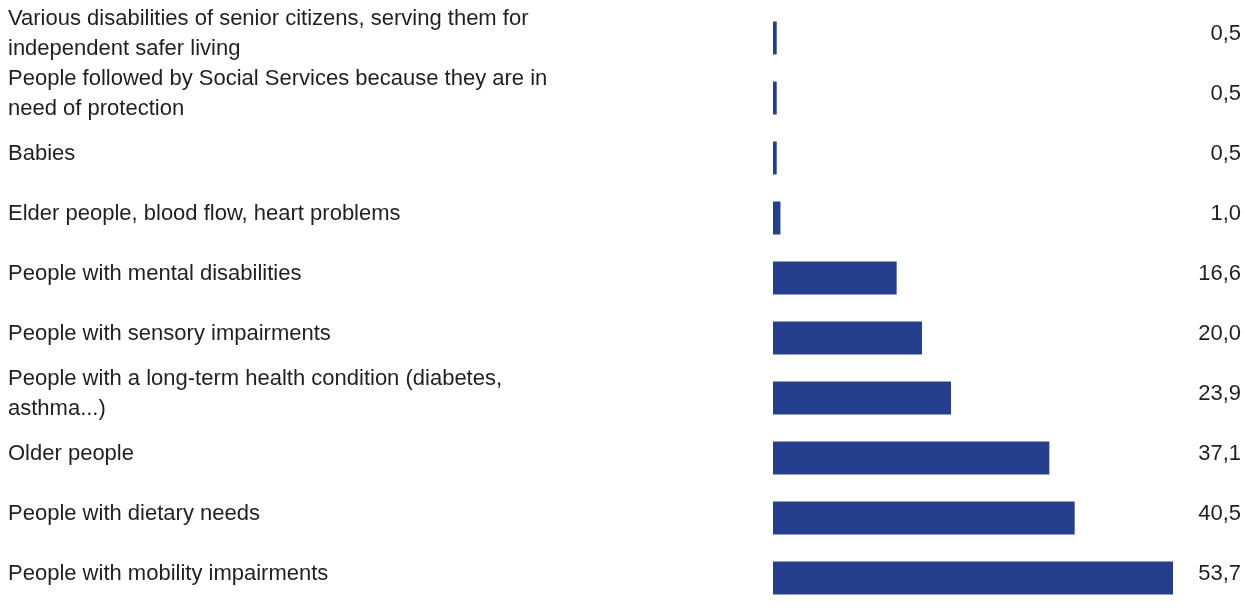 This screenshot has height=612, width=1243. Describe the element at coordinates (42, 153) in the screenshot. I see `y-tick-label: Babies` at that location.